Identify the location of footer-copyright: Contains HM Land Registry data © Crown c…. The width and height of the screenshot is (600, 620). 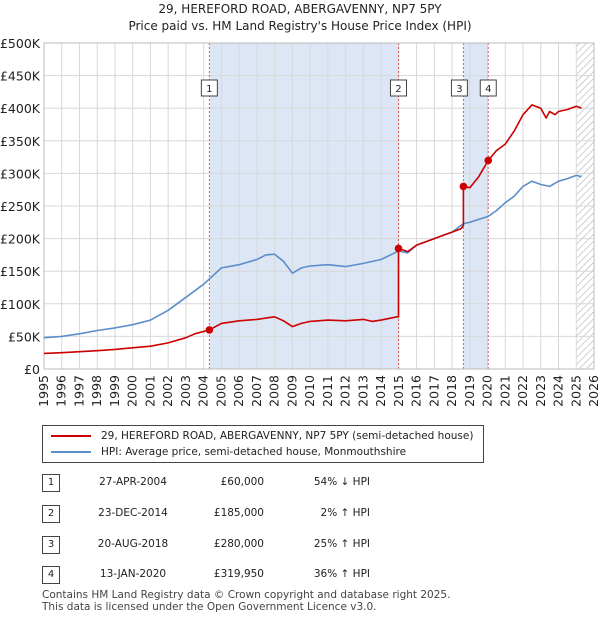
(246, 595).